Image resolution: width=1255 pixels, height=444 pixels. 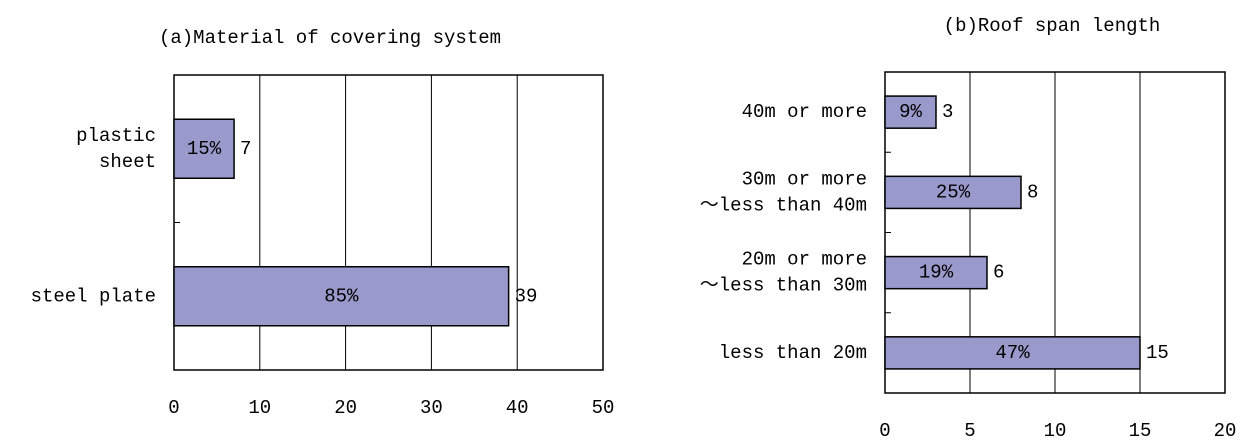 What do you see at coordinates (603, 408) in the screenshot?
I see `x-tick-label: 50` at bounding box center [603, 408].